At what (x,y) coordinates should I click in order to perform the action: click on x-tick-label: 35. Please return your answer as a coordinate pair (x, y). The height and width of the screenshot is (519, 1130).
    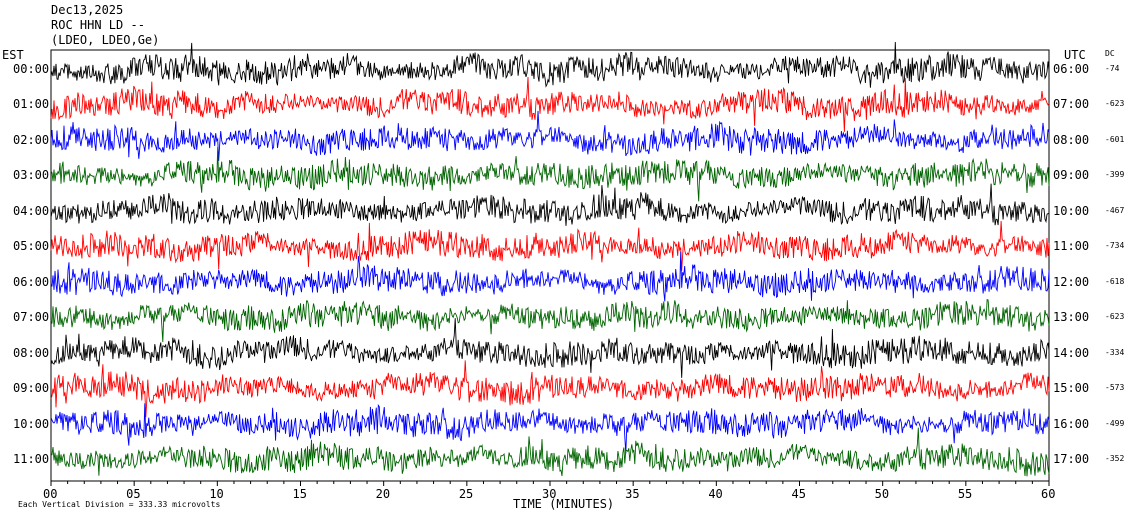
    Looking at the image, I should click on (632, 494).